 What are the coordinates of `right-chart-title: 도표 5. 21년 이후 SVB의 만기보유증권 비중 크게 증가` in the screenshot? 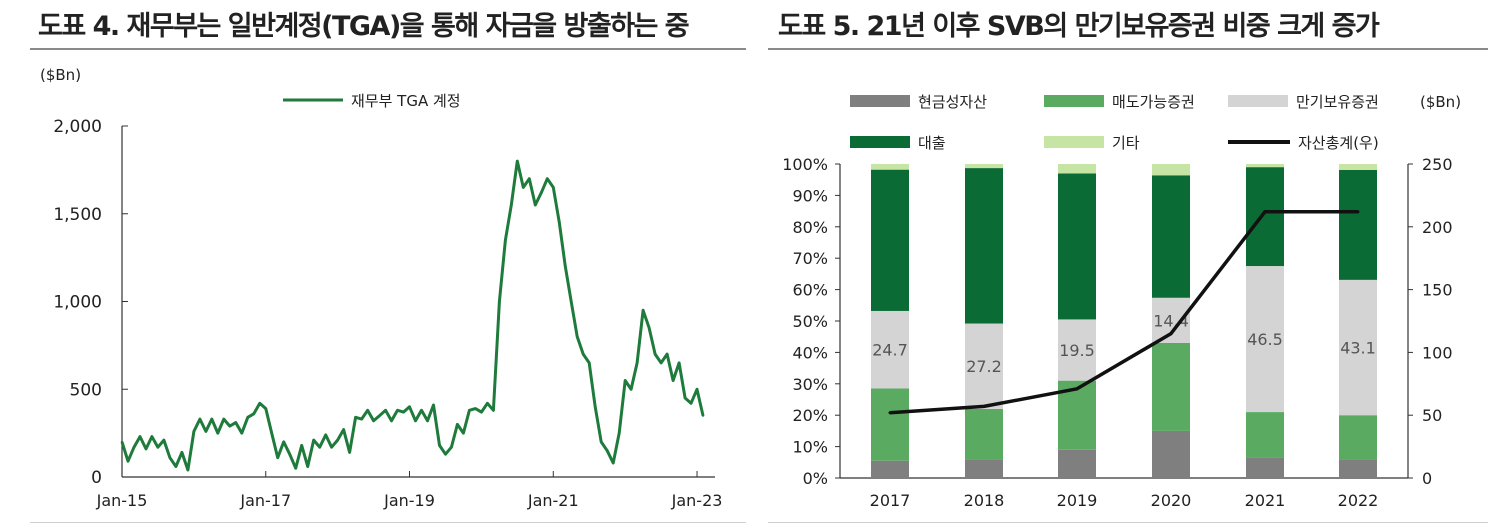 It's located at (1079, 26).